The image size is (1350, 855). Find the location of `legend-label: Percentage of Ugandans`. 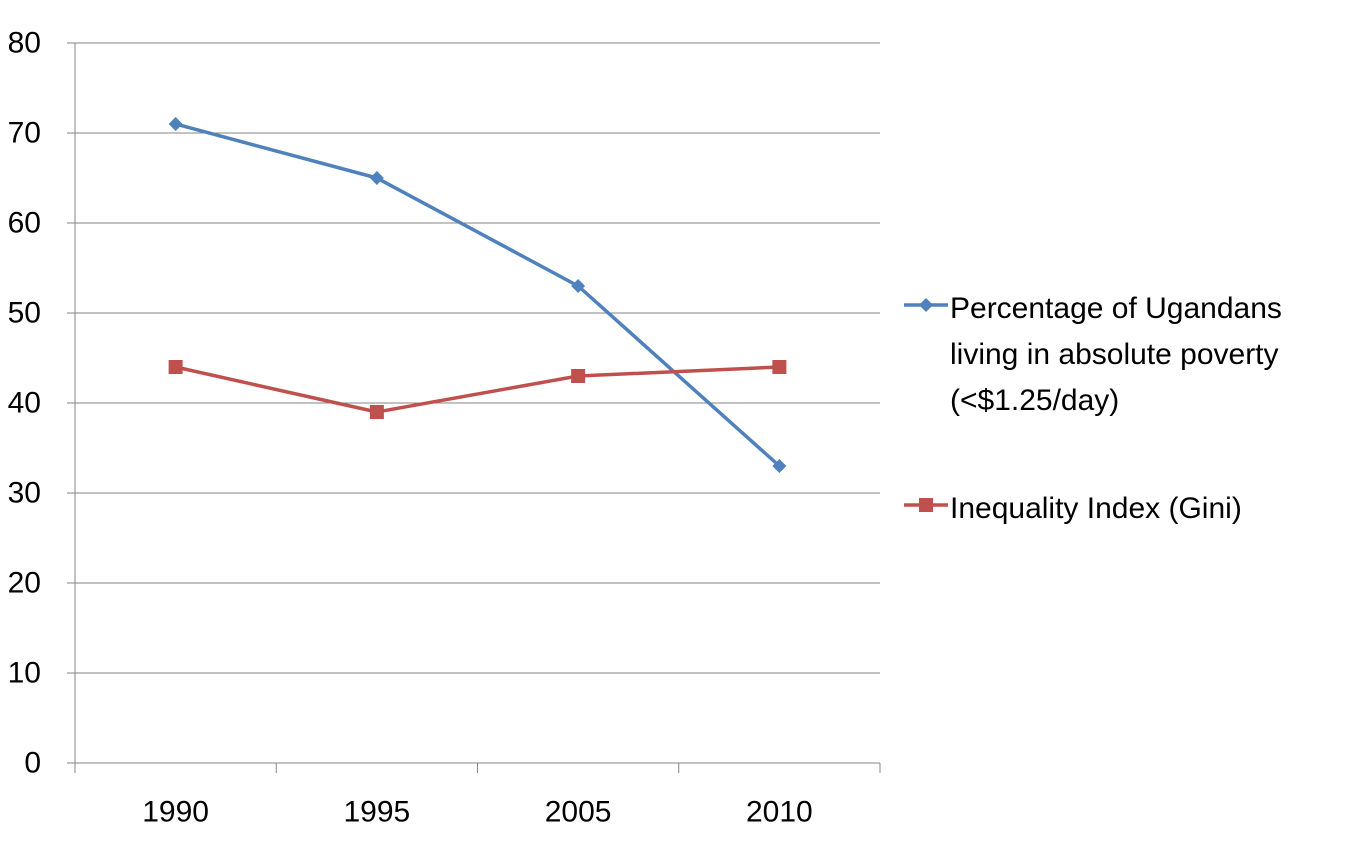

legend-label: Percentage of Ugandans is located at coordinates (1116, 308).